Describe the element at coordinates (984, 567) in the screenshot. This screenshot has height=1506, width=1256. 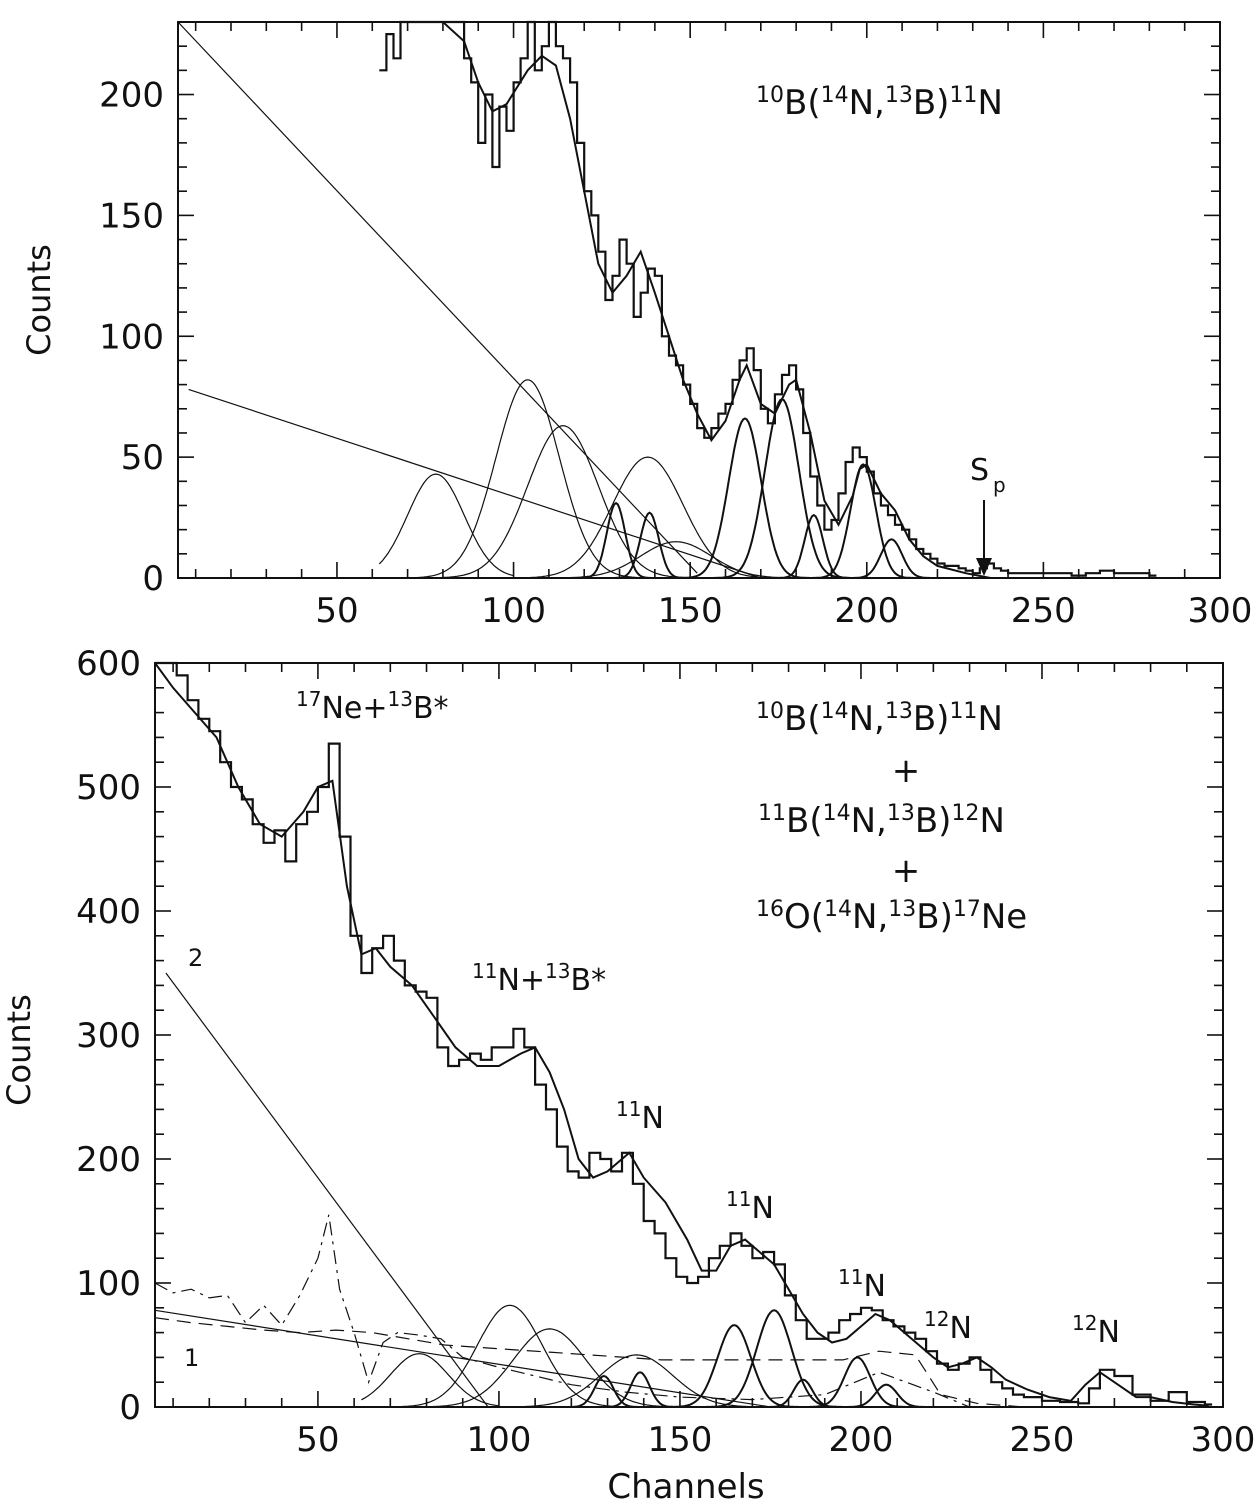
I see `sp-arrow-head` at that location.